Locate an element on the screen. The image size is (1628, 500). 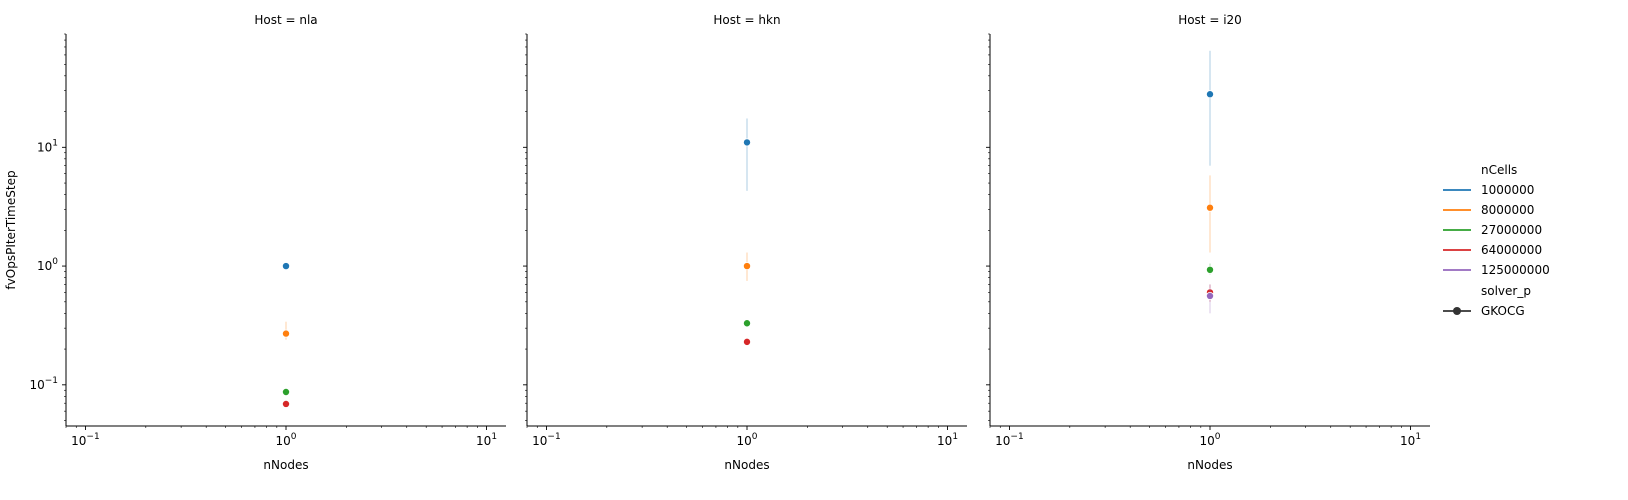
y-tick-label: 10⁻¹ is located at coordinates (43, 384).